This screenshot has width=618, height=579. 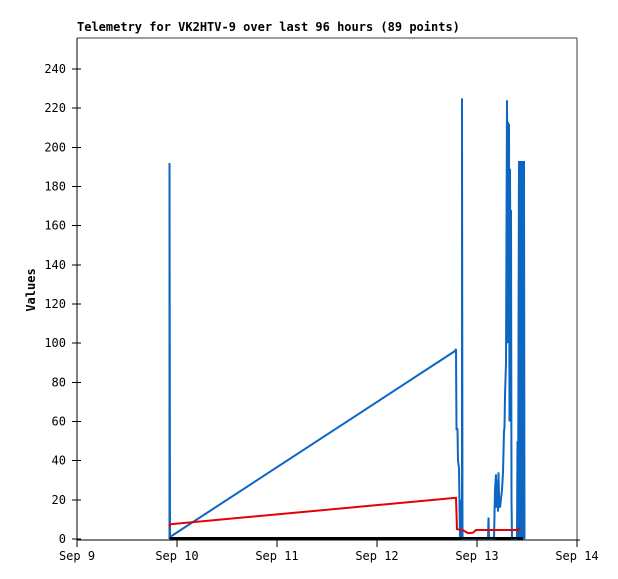 I want to click on y-tick-label: 80, so click(x=59, y=382).